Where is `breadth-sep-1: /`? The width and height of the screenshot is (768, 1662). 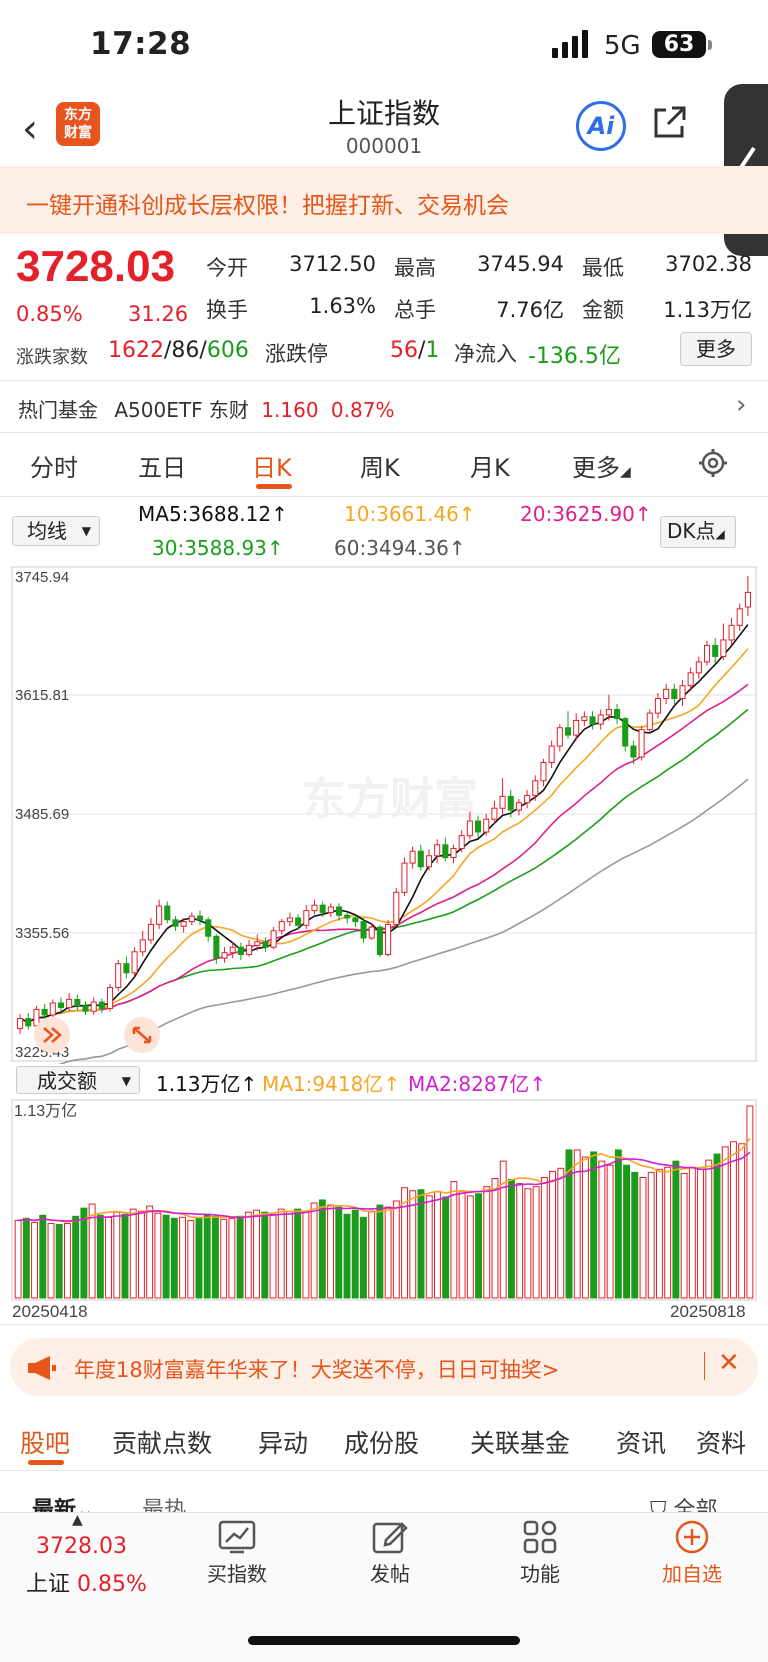 breadth-sep-1: / is located at coordinates (168, 350).